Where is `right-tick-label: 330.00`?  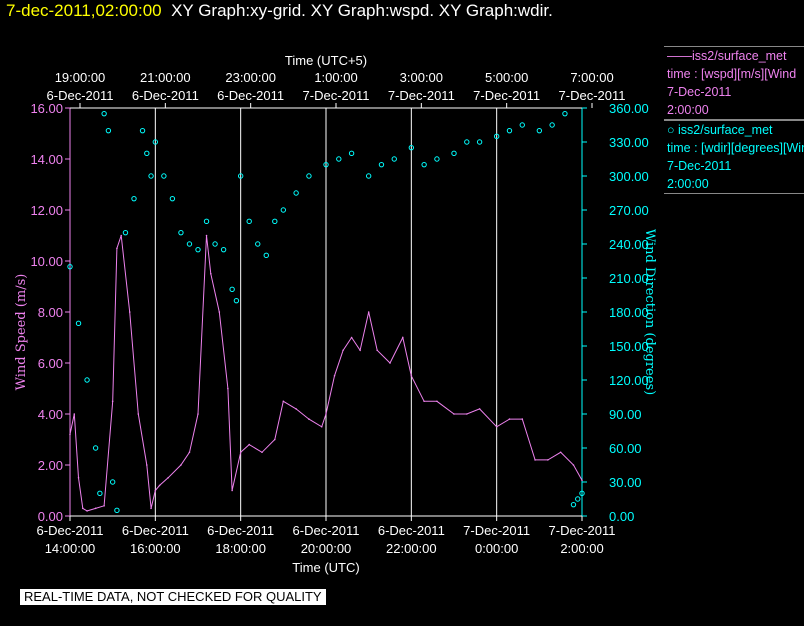 right-tick-label: 330.00 is located at coordinates (629, 142).